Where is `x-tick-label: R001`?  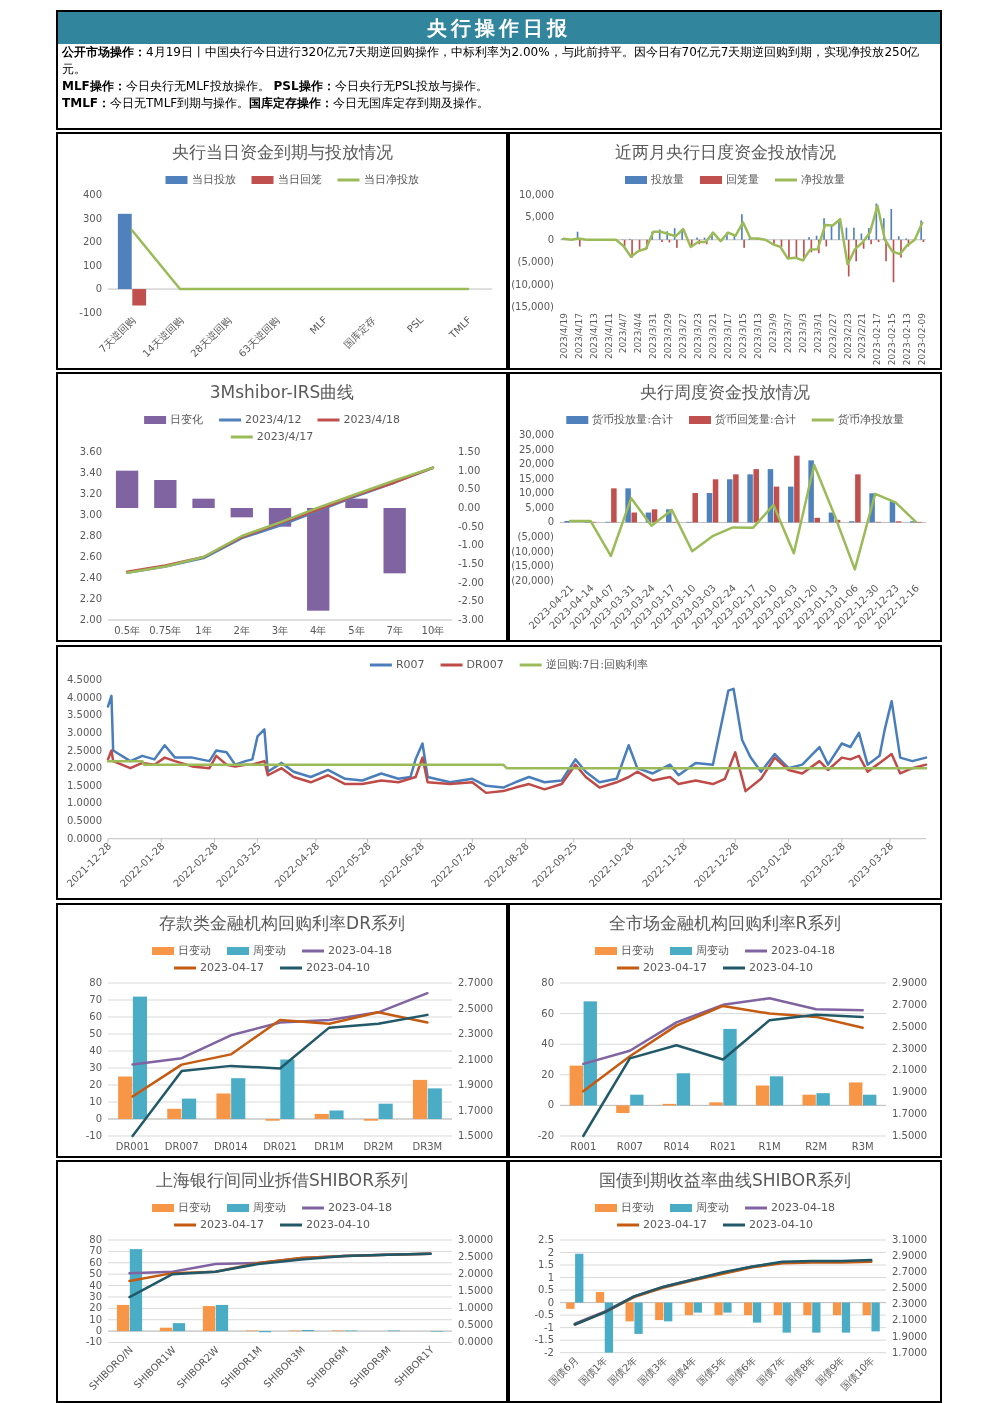
x-tick-label: R001 is located at coordinates (583, 1146).